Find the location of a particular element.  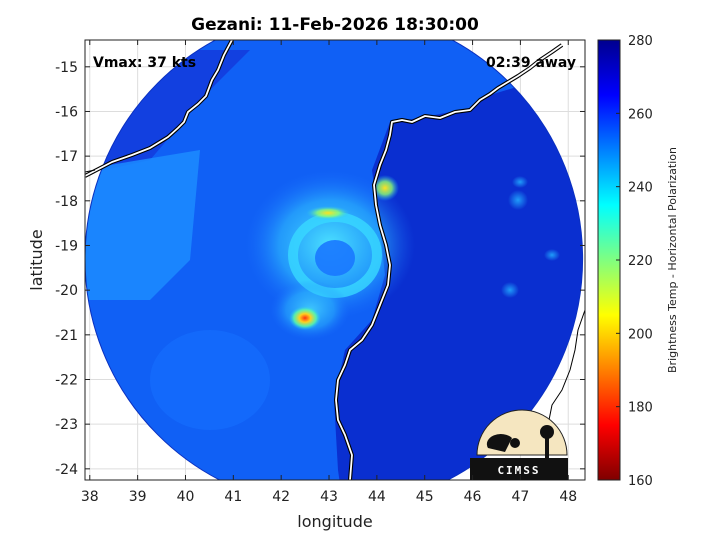

colorbar-ticks: 280 260 240 220 200 180 160 is located at coordinates (634, 261).